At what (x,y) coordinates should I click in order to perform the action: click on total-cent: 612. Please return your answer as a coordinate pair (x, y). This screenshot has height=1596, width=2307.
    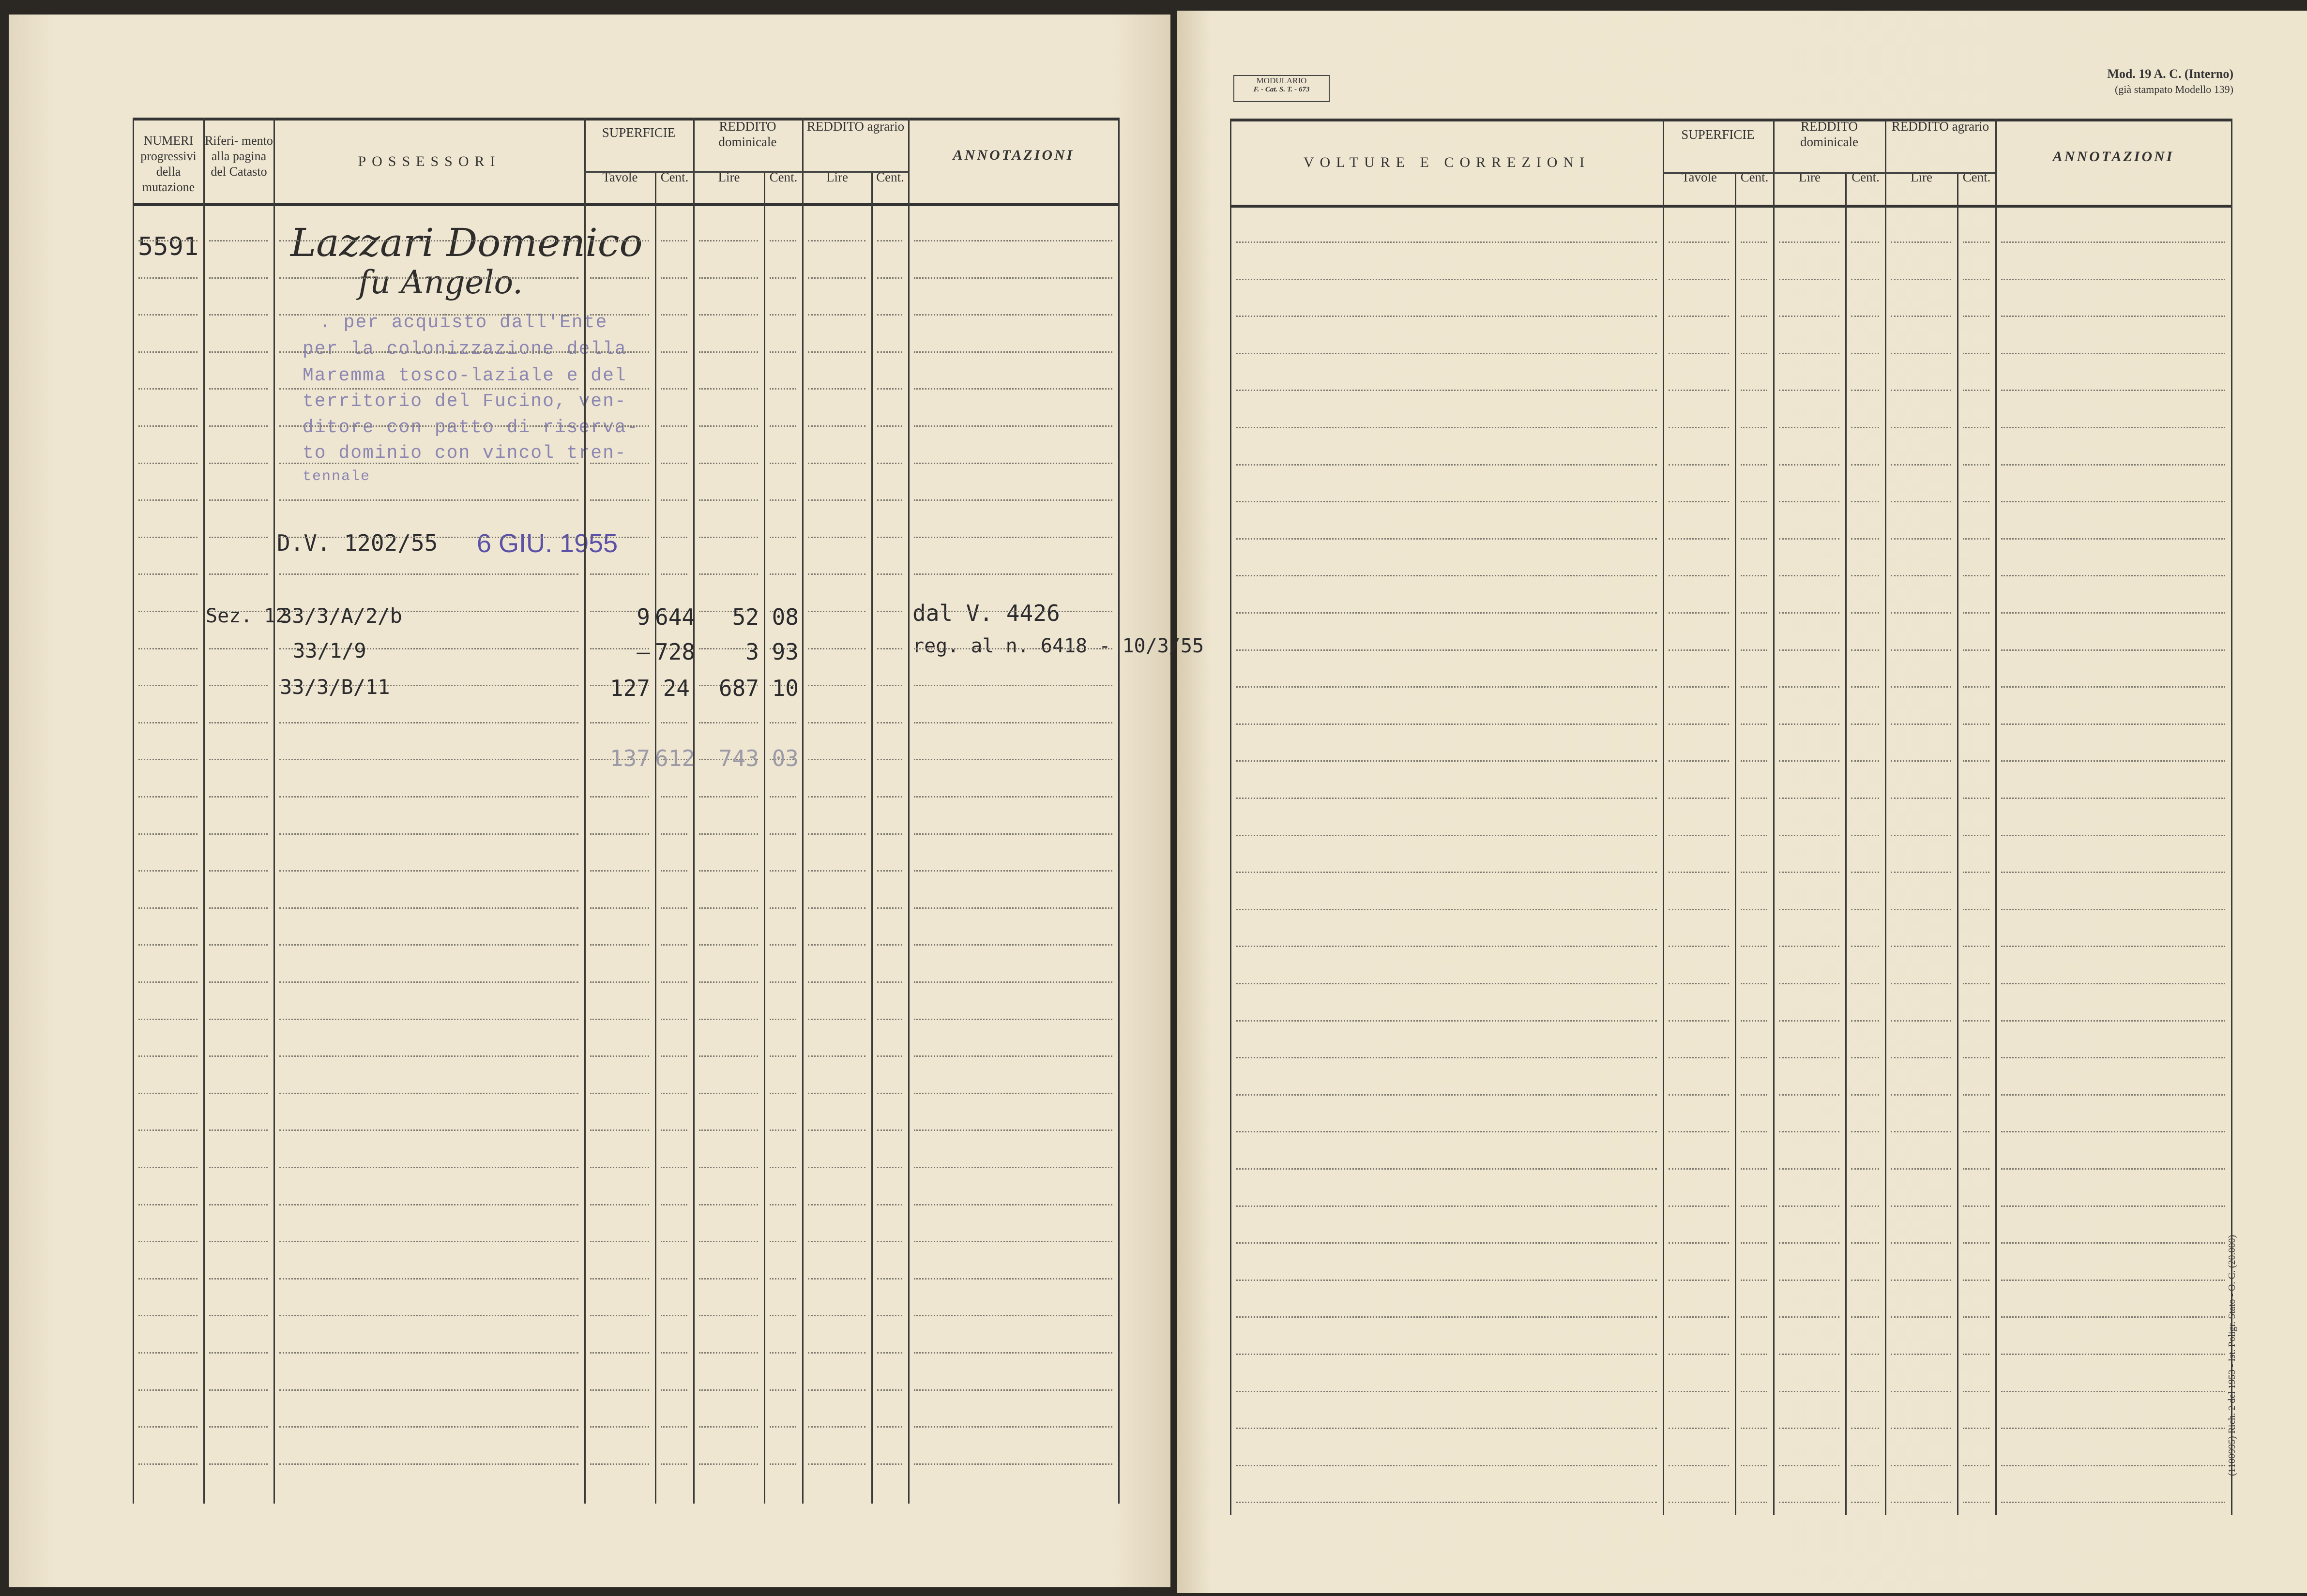
    Looking at the image, I should click on (675, 758).